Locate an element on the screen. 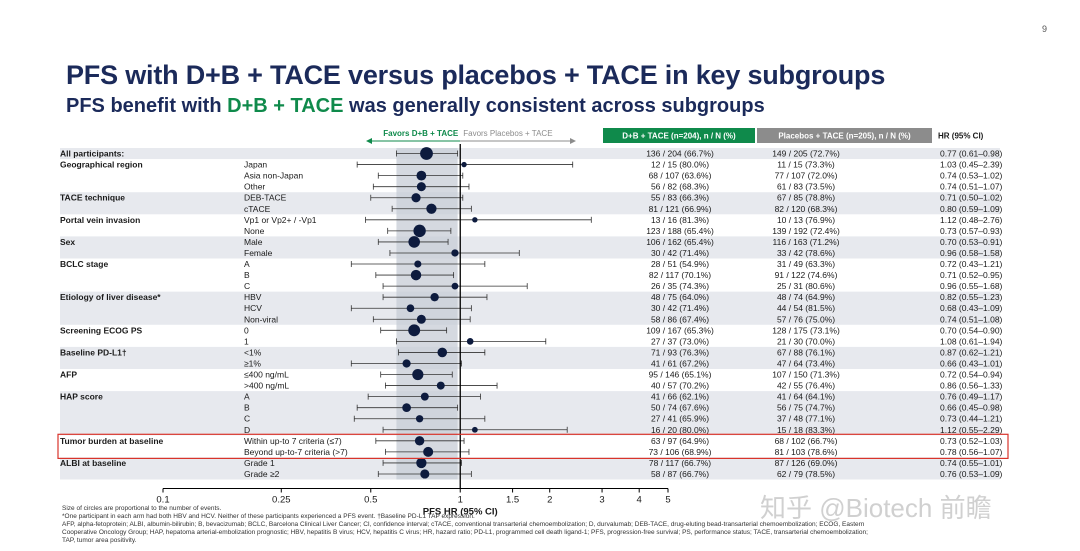 The image size is (1080, 551). placebo-value: 128 / 175 (73.1%) is located at coordinates (806, 330).